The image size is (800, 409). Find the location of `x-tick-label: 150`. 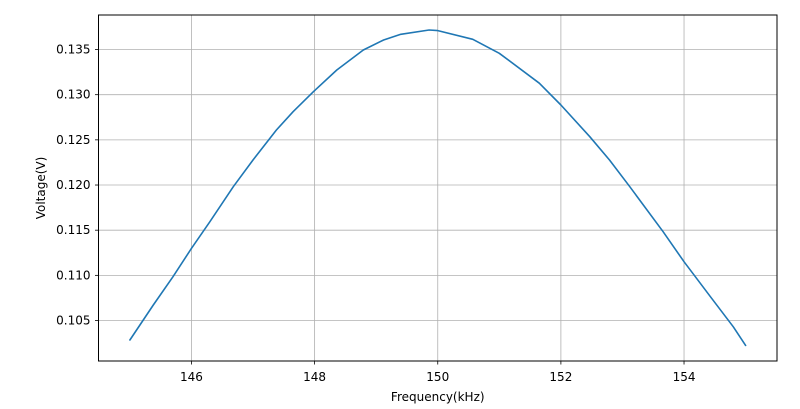

x-tick-label: 150 is located at coordinates (437, 377).